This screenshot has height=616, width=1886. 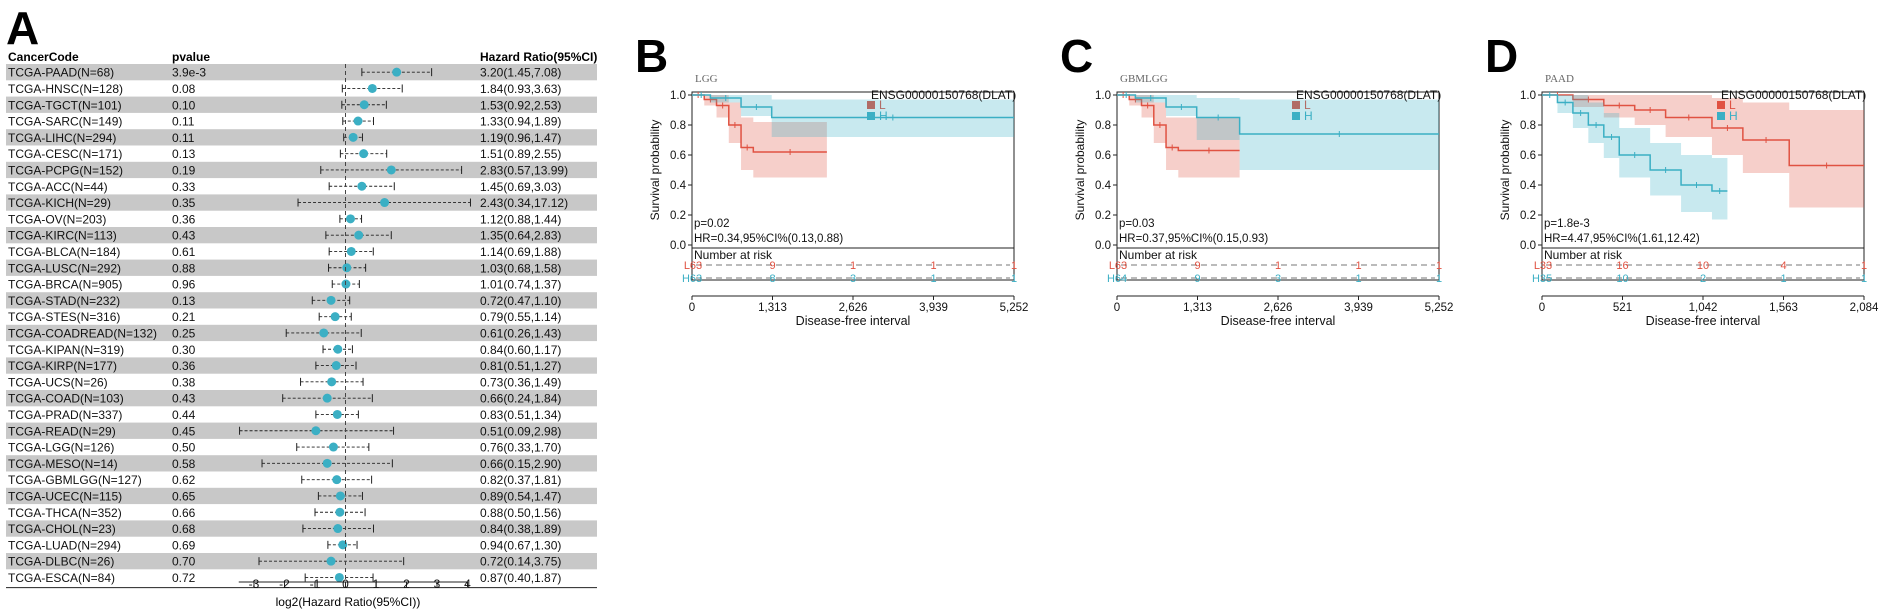 What do you see at coordinates (62, 366) in the screenshot?
I see `row-cancer-code: TCGA-KIRP(N=177)` at bounding box center [62, 366].